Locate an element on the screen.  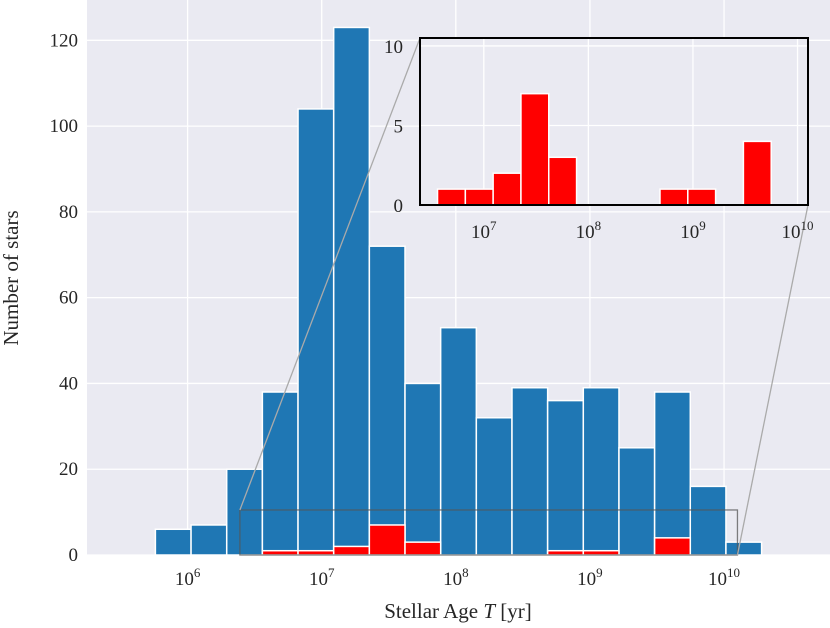
y-tick-label: 60 is located at coordinates (68, 298).